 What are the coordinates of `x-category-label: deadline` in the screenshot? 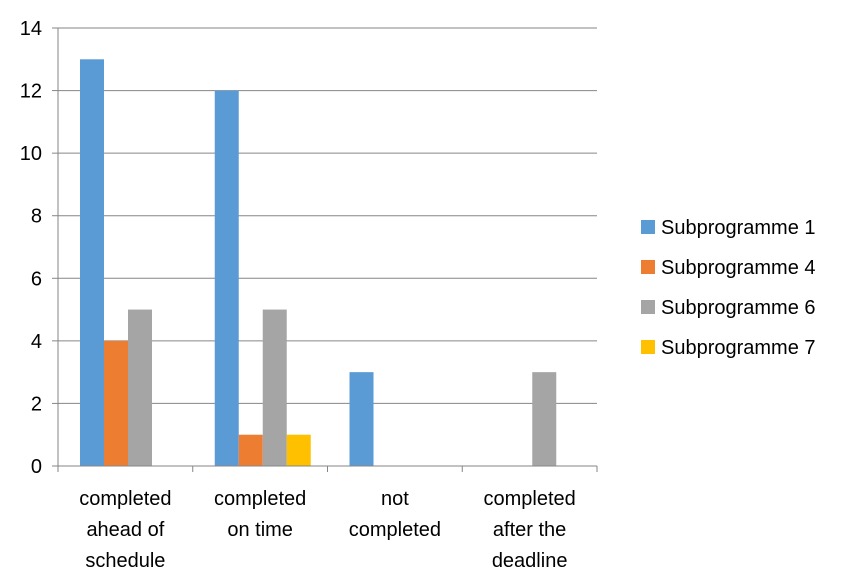 It's located at (530, 561).